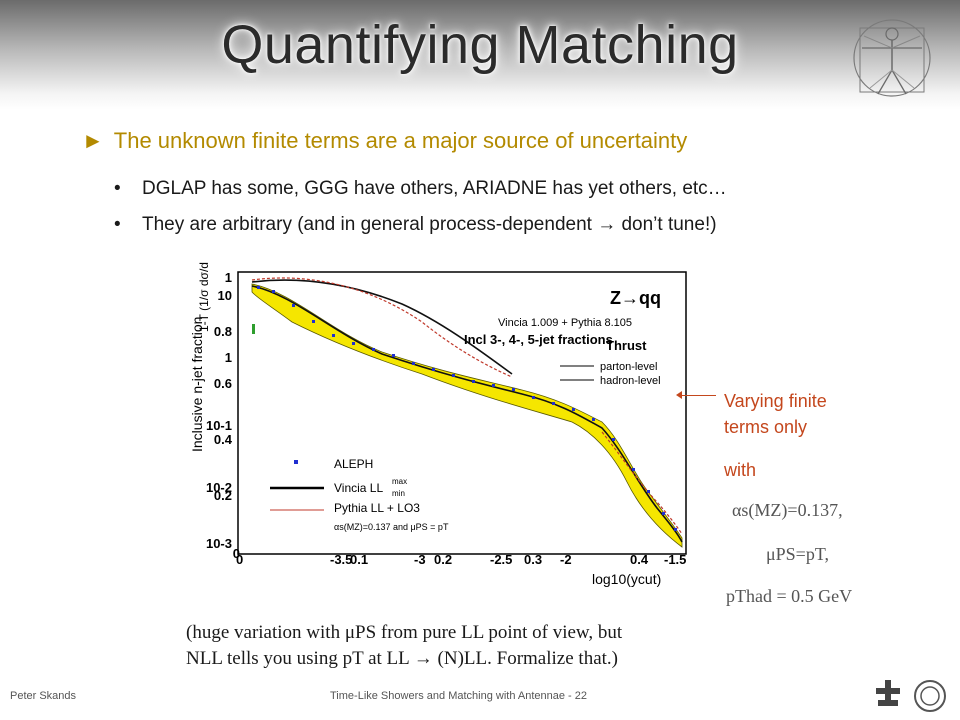  What do you see at coordinates (43, 696) in the screenshot?
I see `footer-author: Peter Skands` at bounding box center [43, 696].